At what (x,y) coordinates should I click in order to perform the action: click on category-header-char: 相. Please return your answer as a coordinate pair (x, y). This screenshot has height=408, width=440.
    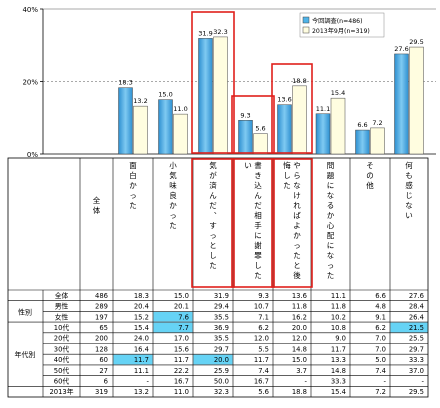
    Looking at the image, I should click on (258, 215).